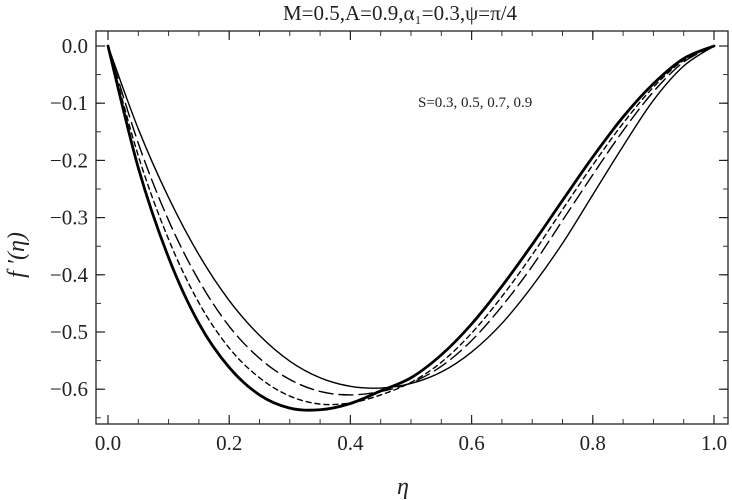  Describe the element at coordinates (69, 275) in the screenshot. I see `y-tick-label: −0.4` at that location.